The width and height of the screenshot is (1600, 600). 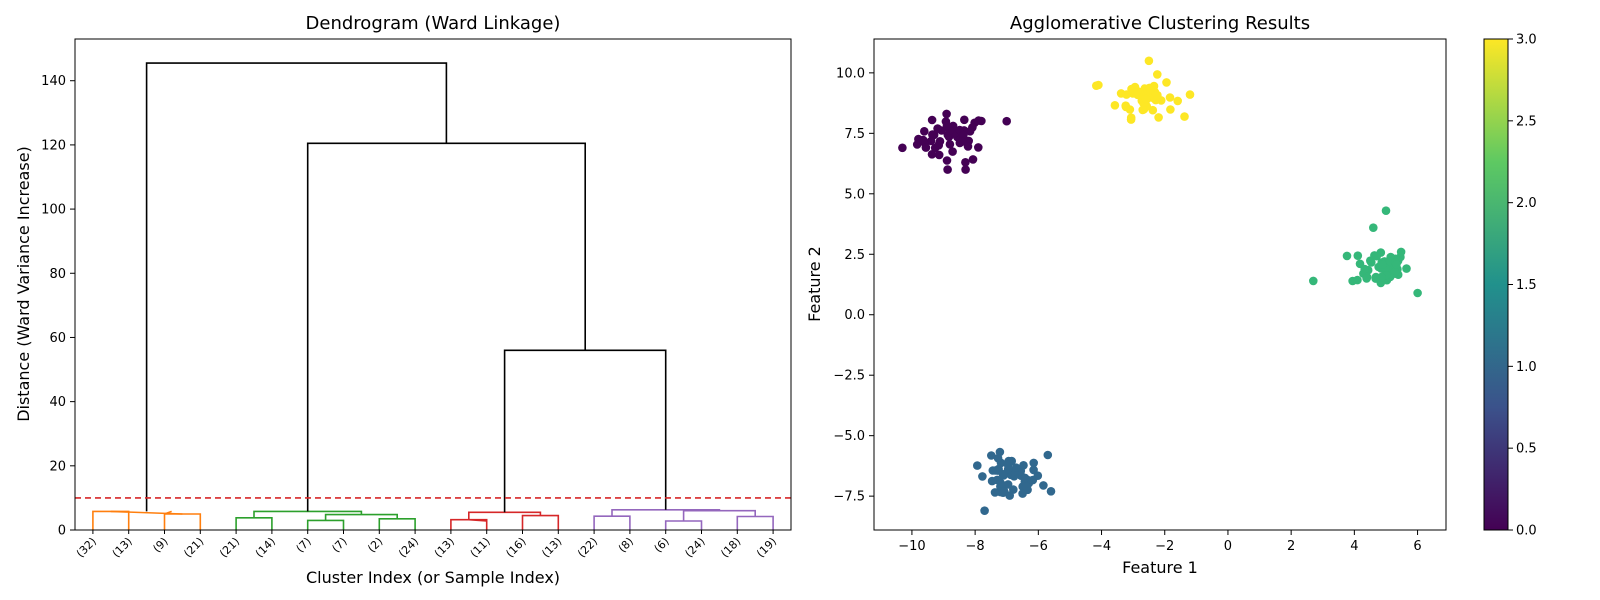 I want to click on y-tick-label: 20, so click(x=57, y=466).